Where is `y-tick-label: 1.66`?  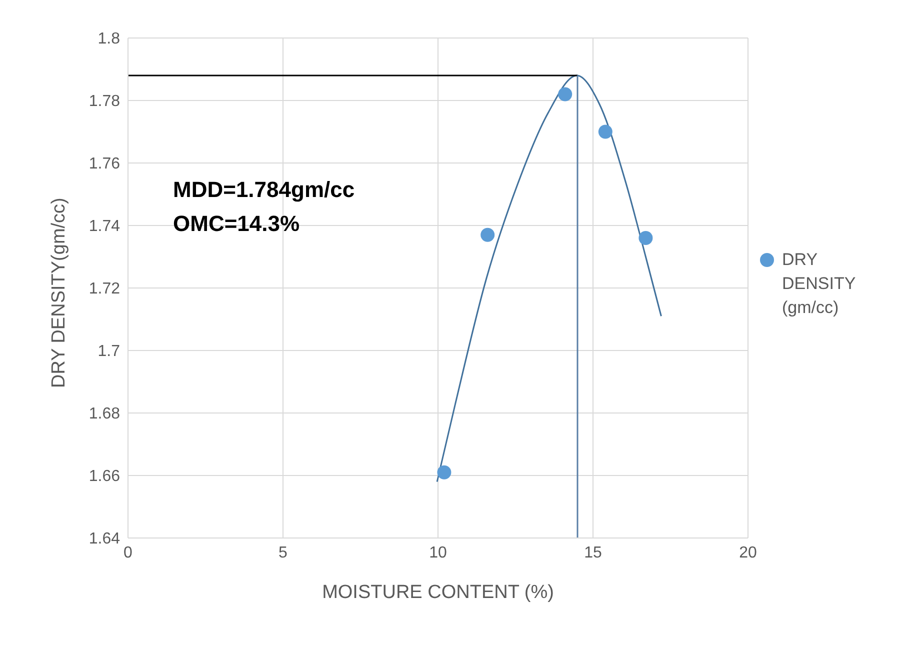 y-tick-label: 1.66 is located at coordinates (104, 477).